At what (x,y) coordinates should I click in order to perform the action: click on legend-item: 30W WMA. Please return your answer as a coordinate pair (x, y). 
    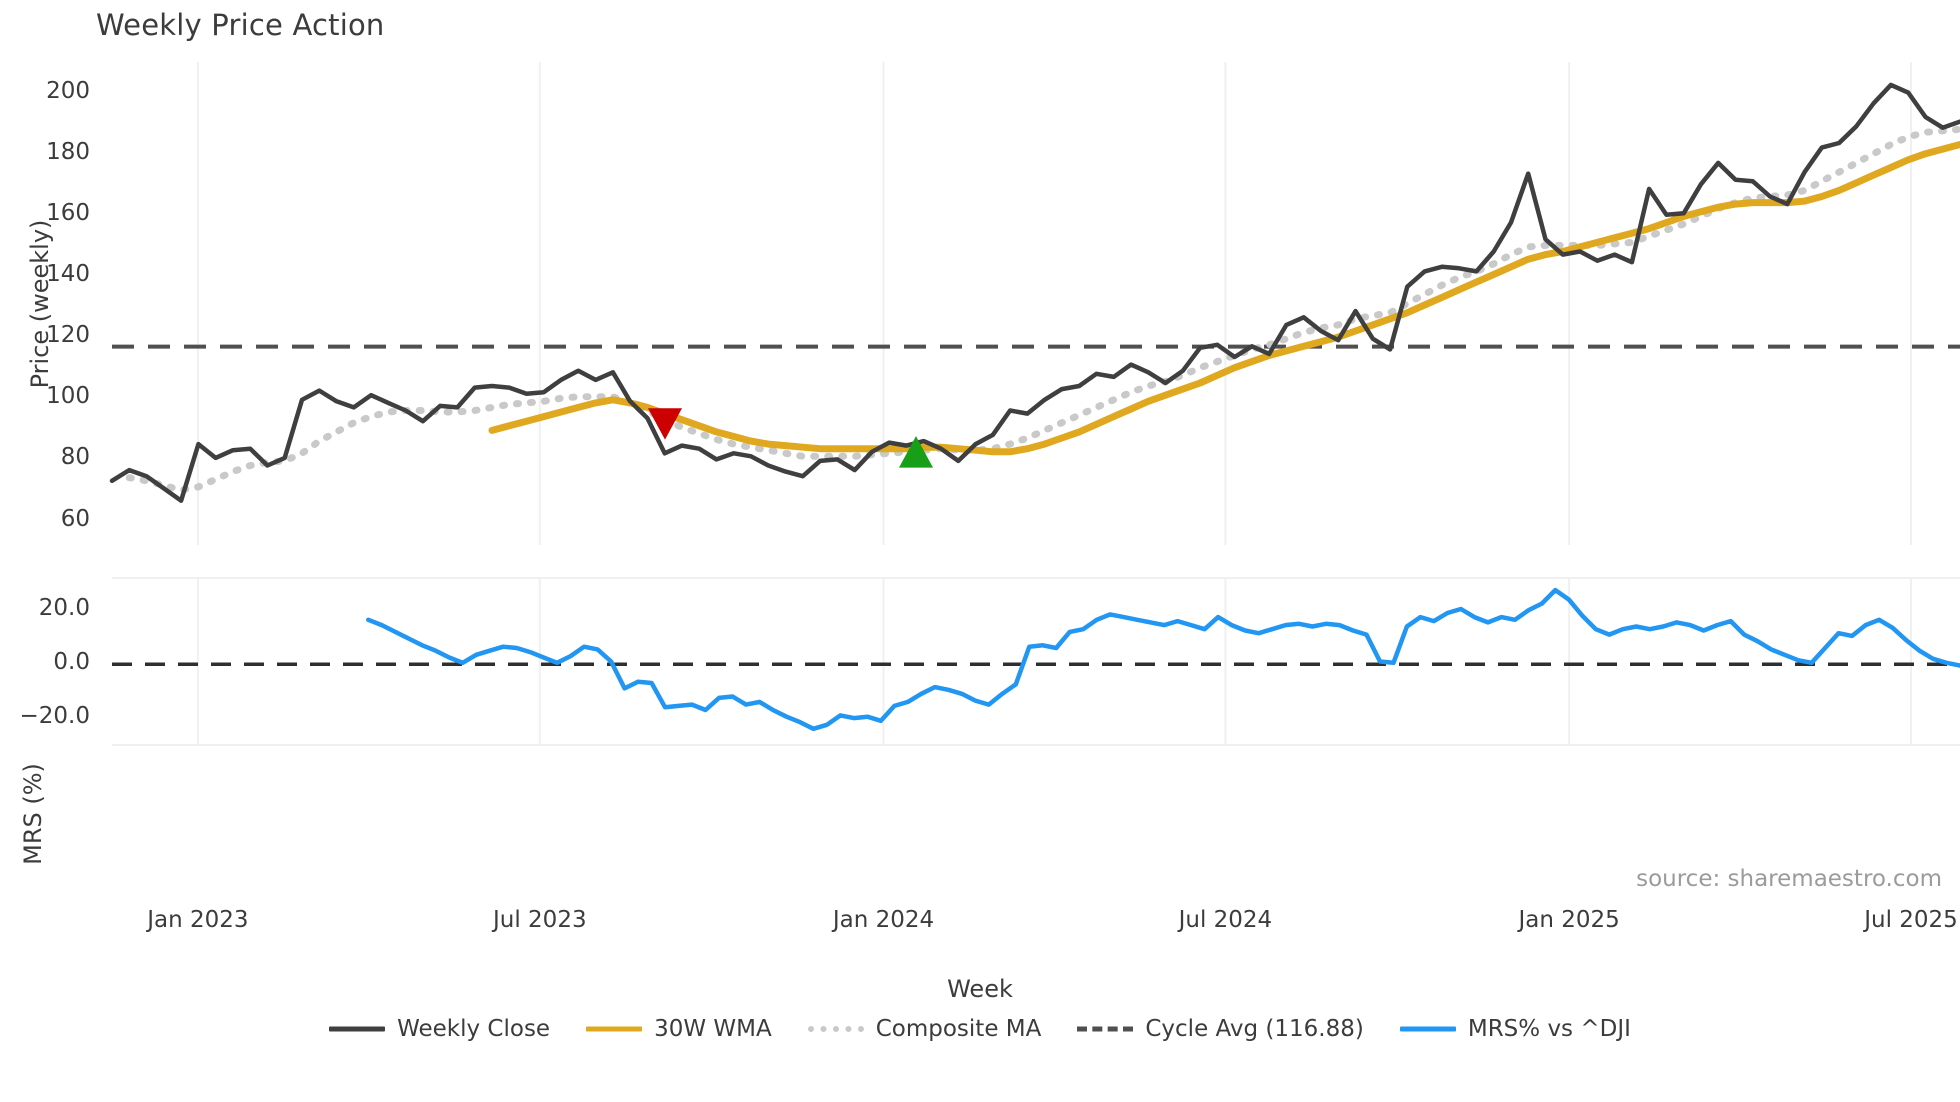
    Looking at the image, I should click on (679, 1029).